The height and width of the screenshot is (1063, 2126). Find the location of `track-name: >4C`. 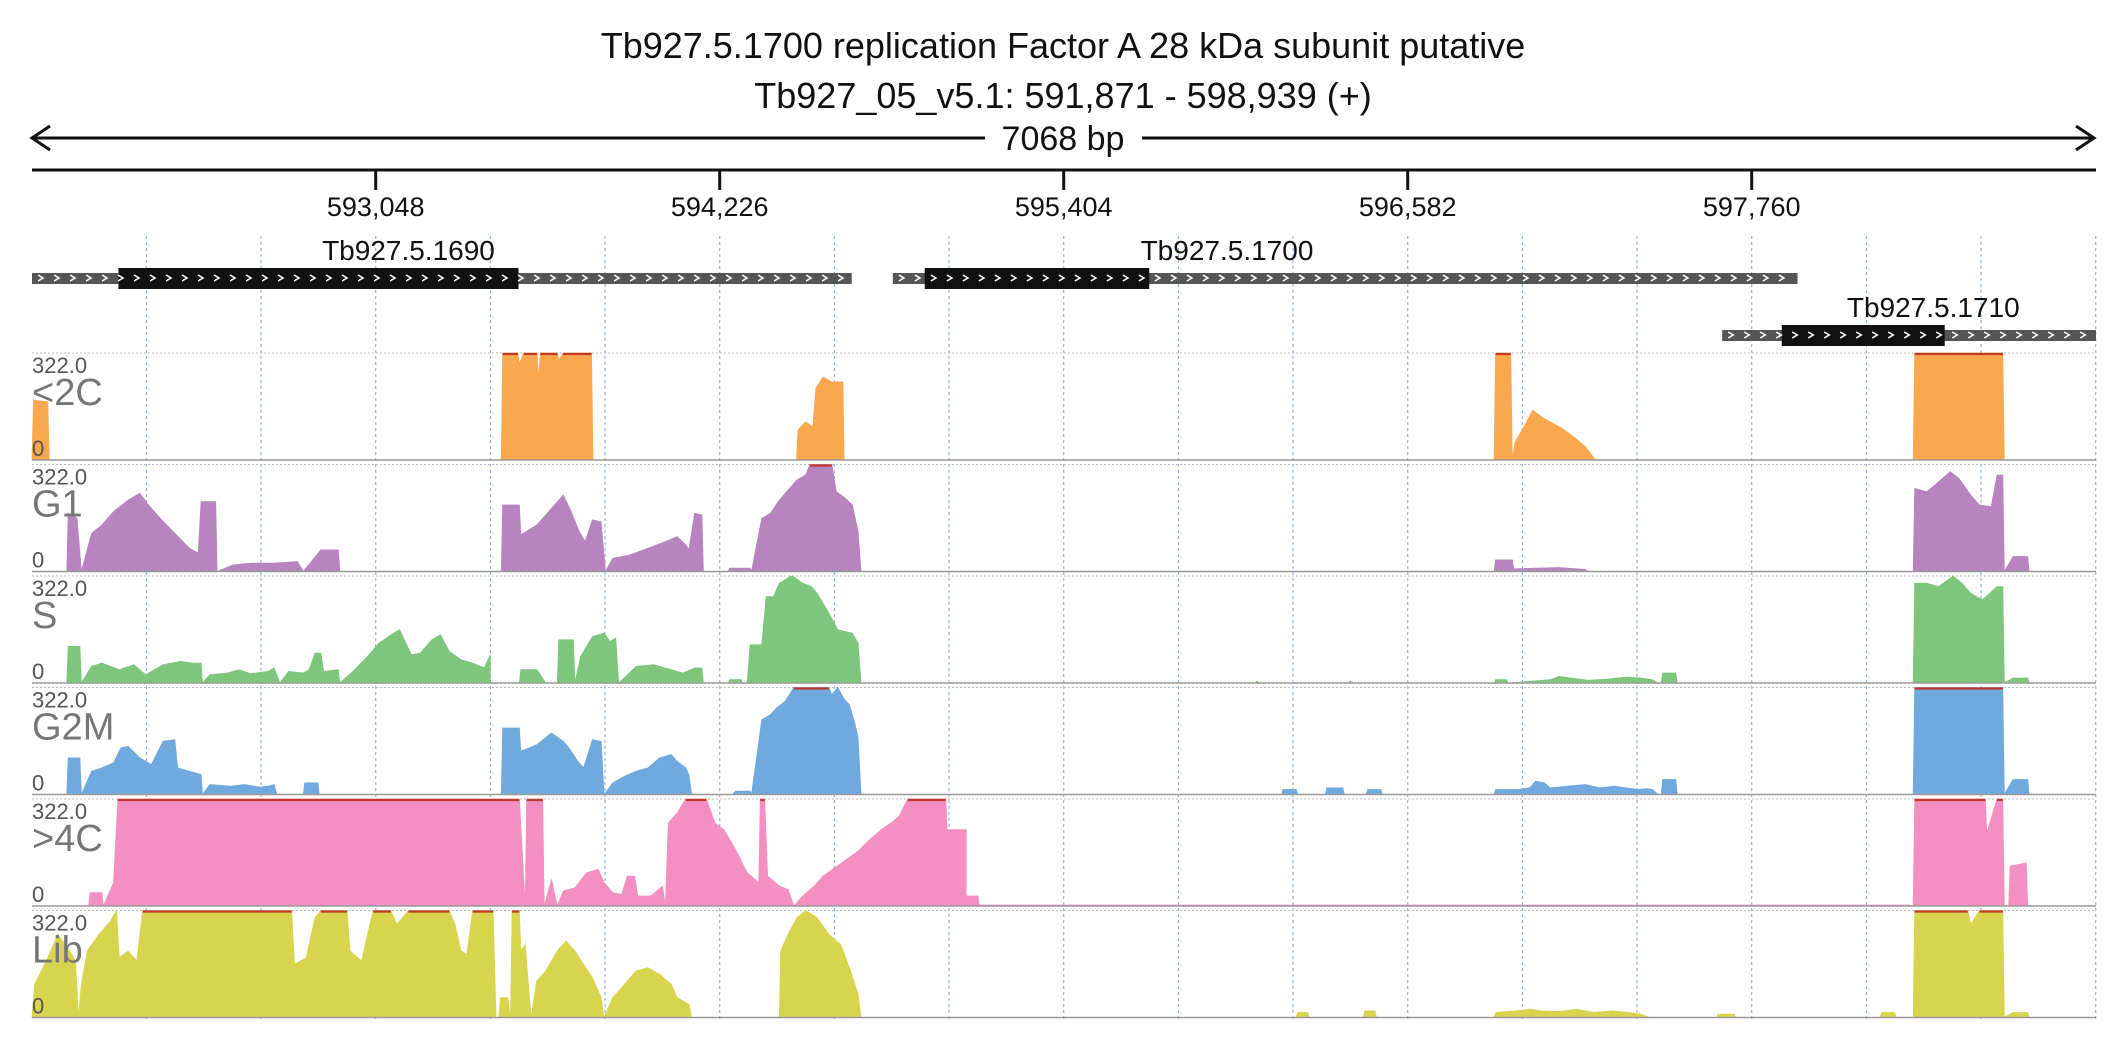

track-name: >4C is located at coordinates (67, 839).